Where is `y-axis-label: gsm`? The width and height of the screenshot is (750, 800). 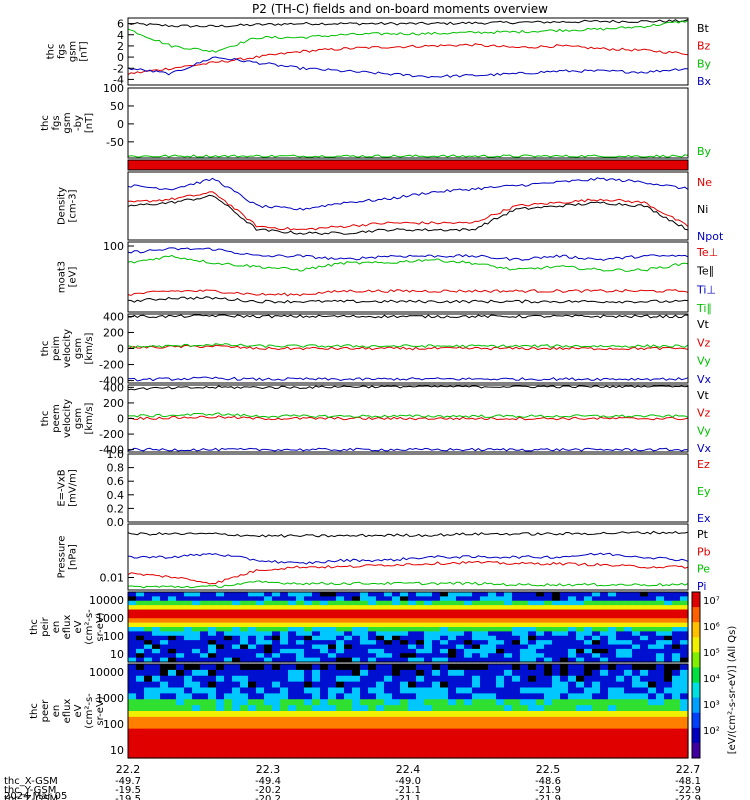 y-axis-label: gsm is located at coordinates (78, 418).